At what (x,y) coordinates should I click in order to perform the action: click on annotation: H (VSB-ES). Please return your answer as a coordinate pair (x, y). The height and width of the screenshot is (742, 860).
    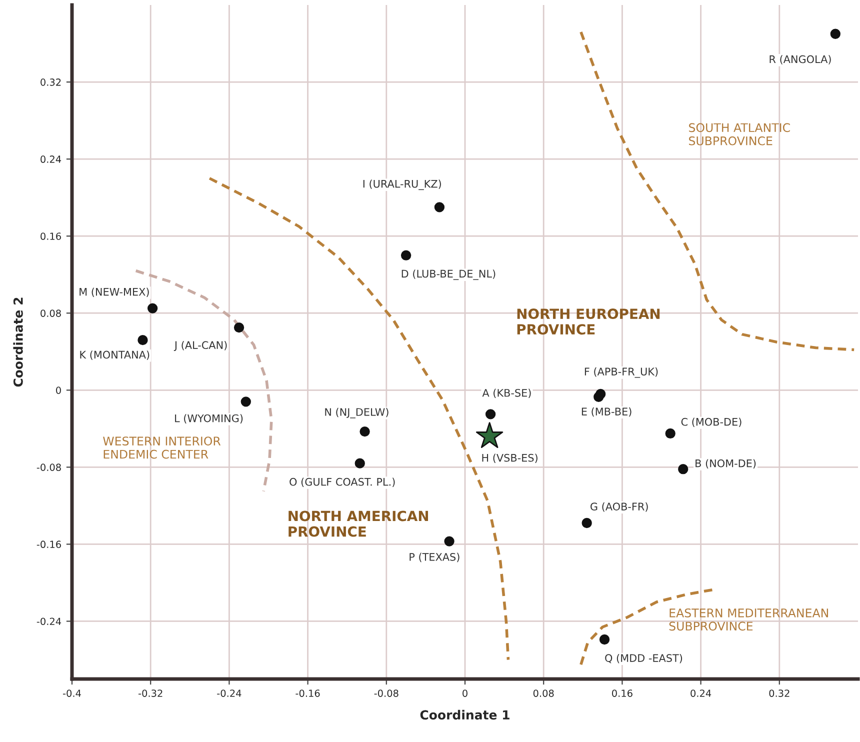
    Looking at the image, I should click on (510, 458).